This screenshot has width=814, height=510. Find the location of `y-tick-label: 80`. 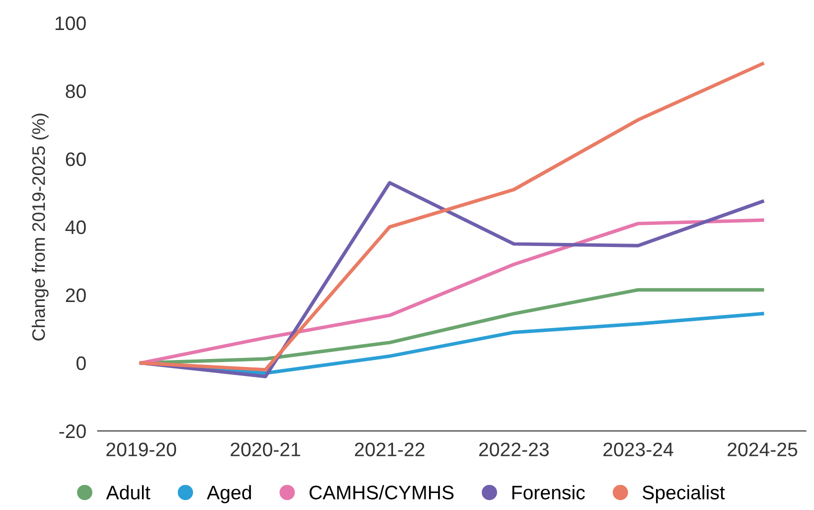

y-tick-label: 80 is located at coordinates (76, 91).